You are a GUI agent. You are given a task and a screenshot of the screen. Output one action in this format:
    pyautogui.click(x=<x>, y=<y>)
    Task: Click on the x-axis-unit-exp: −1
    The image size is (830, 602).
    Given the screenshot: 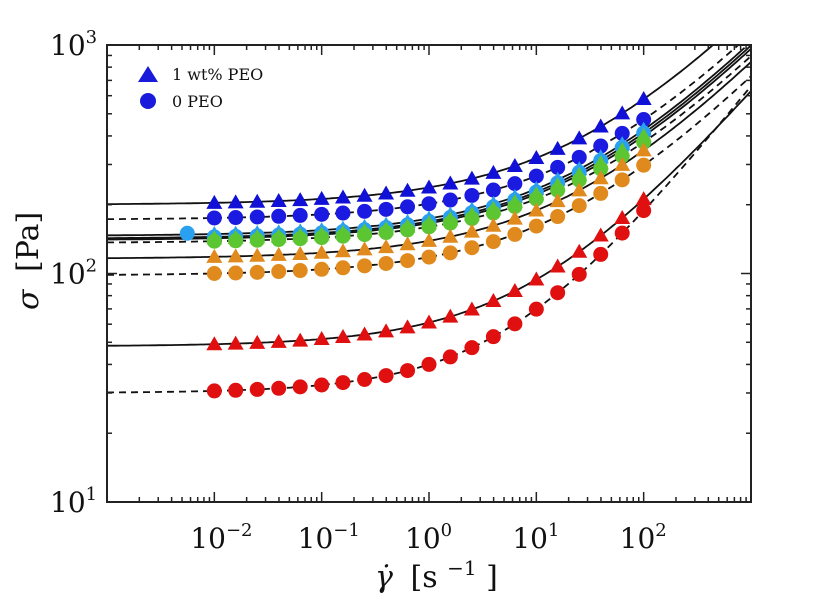 What is the action you would take?
    pyautogui.click(x=461, y=568)
    